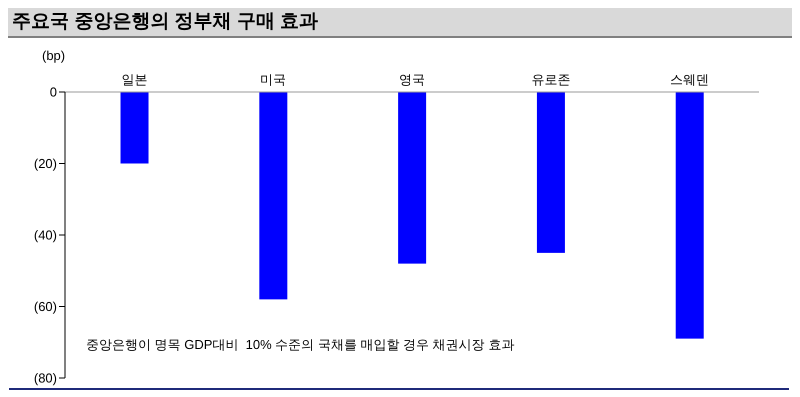 The height and width of the screenshot is (397, 800). What do you see at coordinates (273, 79) in the screenshot?
I see `x-tick-label: 미국` at bounding box center [273, 79].